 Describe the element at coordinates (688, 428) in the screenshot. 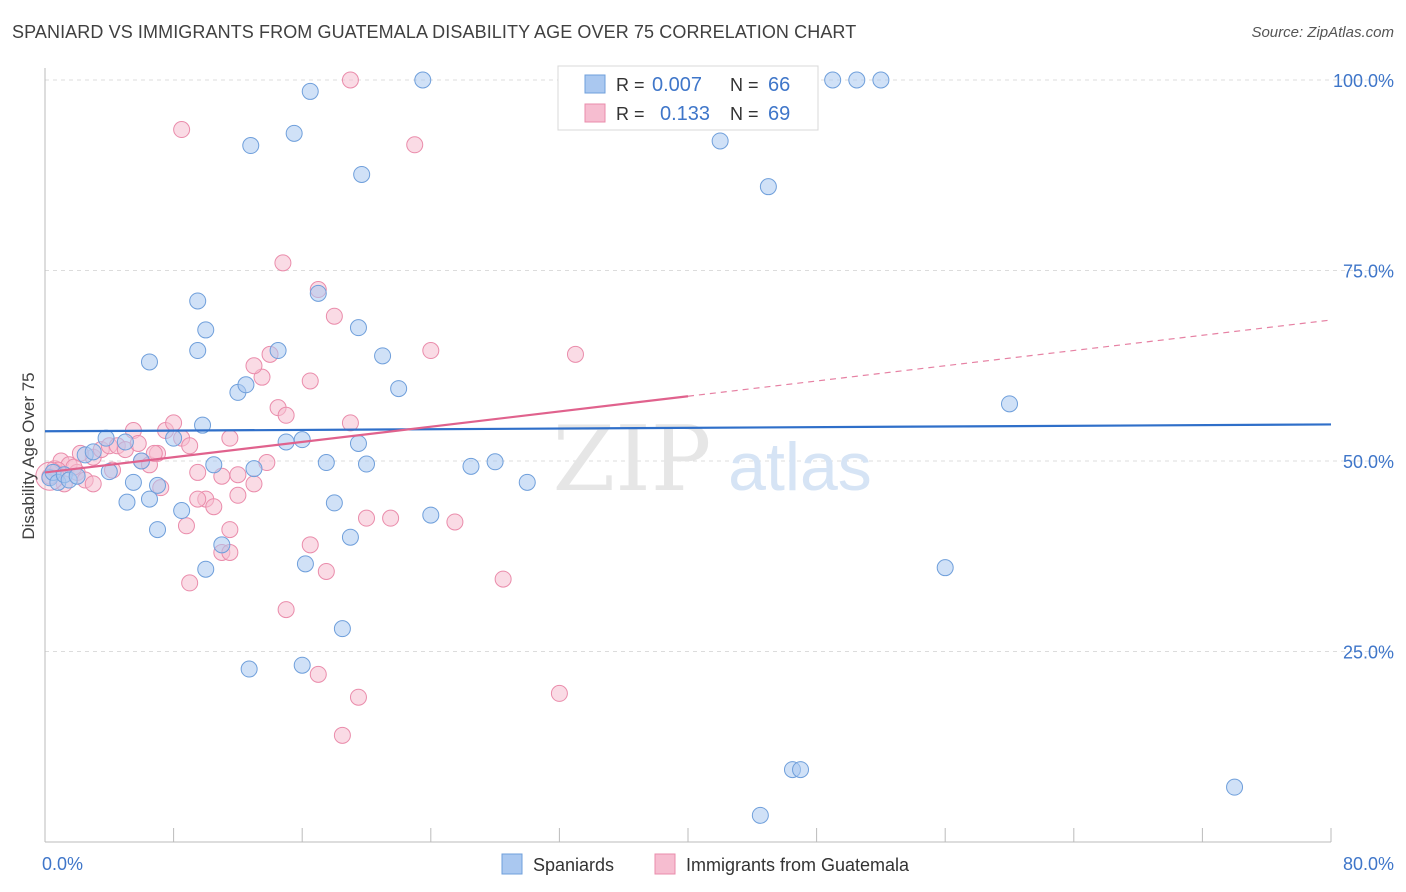

I see `spaniards-trend-line` at that location.